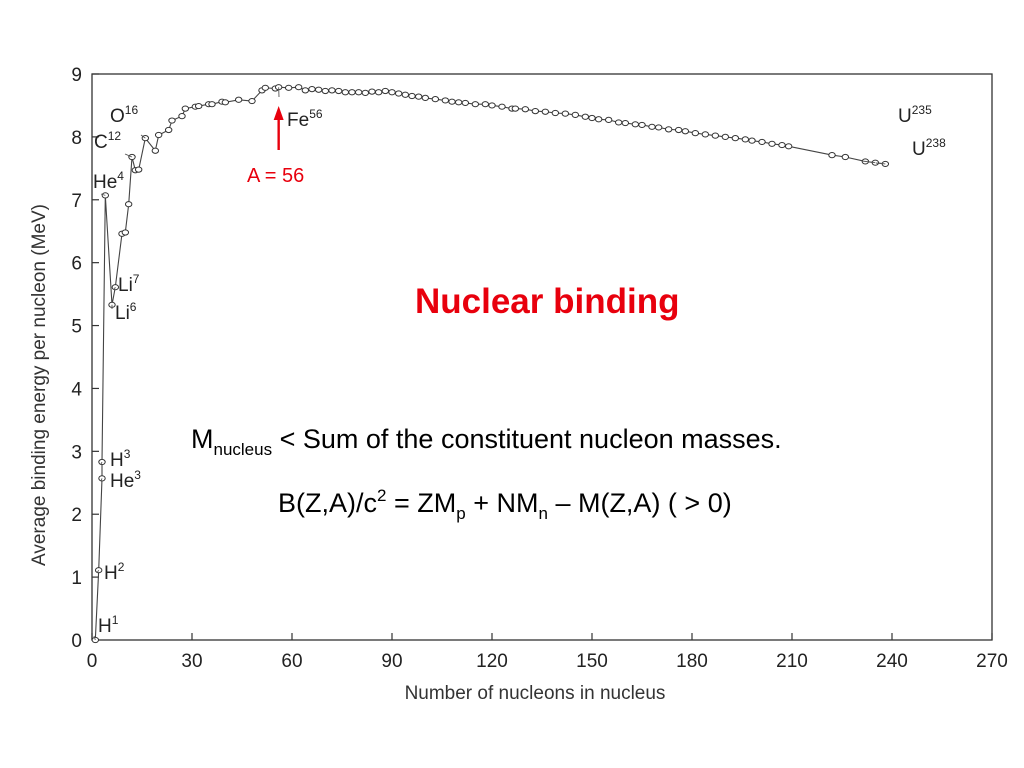 This screenshot has width=1024, height=768. I want to click on a56-arrowhead, so click(278, 113).